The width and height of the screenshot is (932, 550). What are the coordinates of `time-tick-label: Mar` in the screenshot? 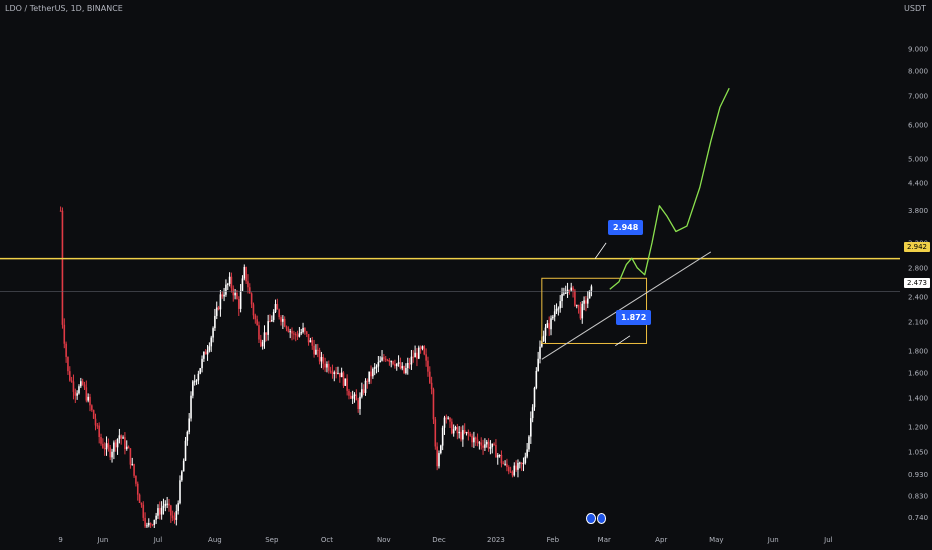 It's located at (604, 540).